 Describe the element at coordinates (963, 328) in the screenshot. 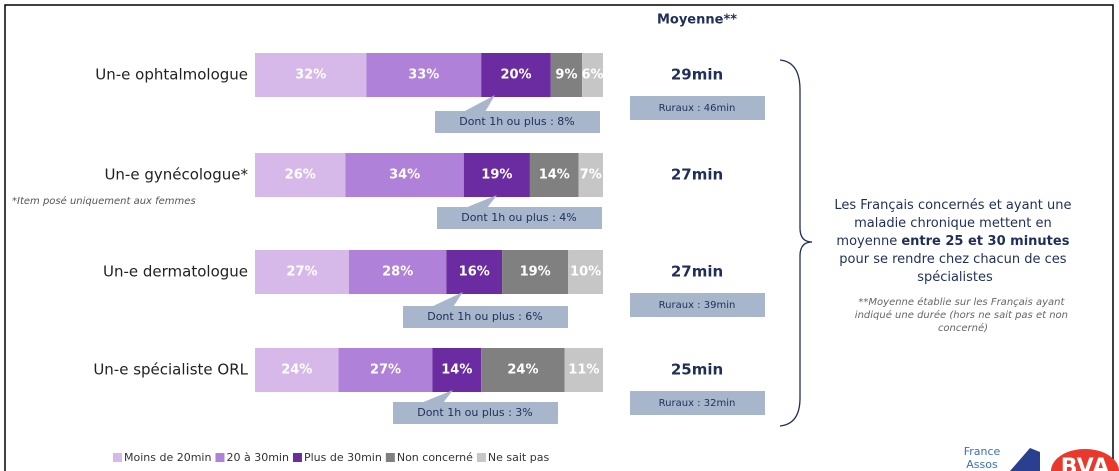

I see `footnote-line: concerné)` at that location.